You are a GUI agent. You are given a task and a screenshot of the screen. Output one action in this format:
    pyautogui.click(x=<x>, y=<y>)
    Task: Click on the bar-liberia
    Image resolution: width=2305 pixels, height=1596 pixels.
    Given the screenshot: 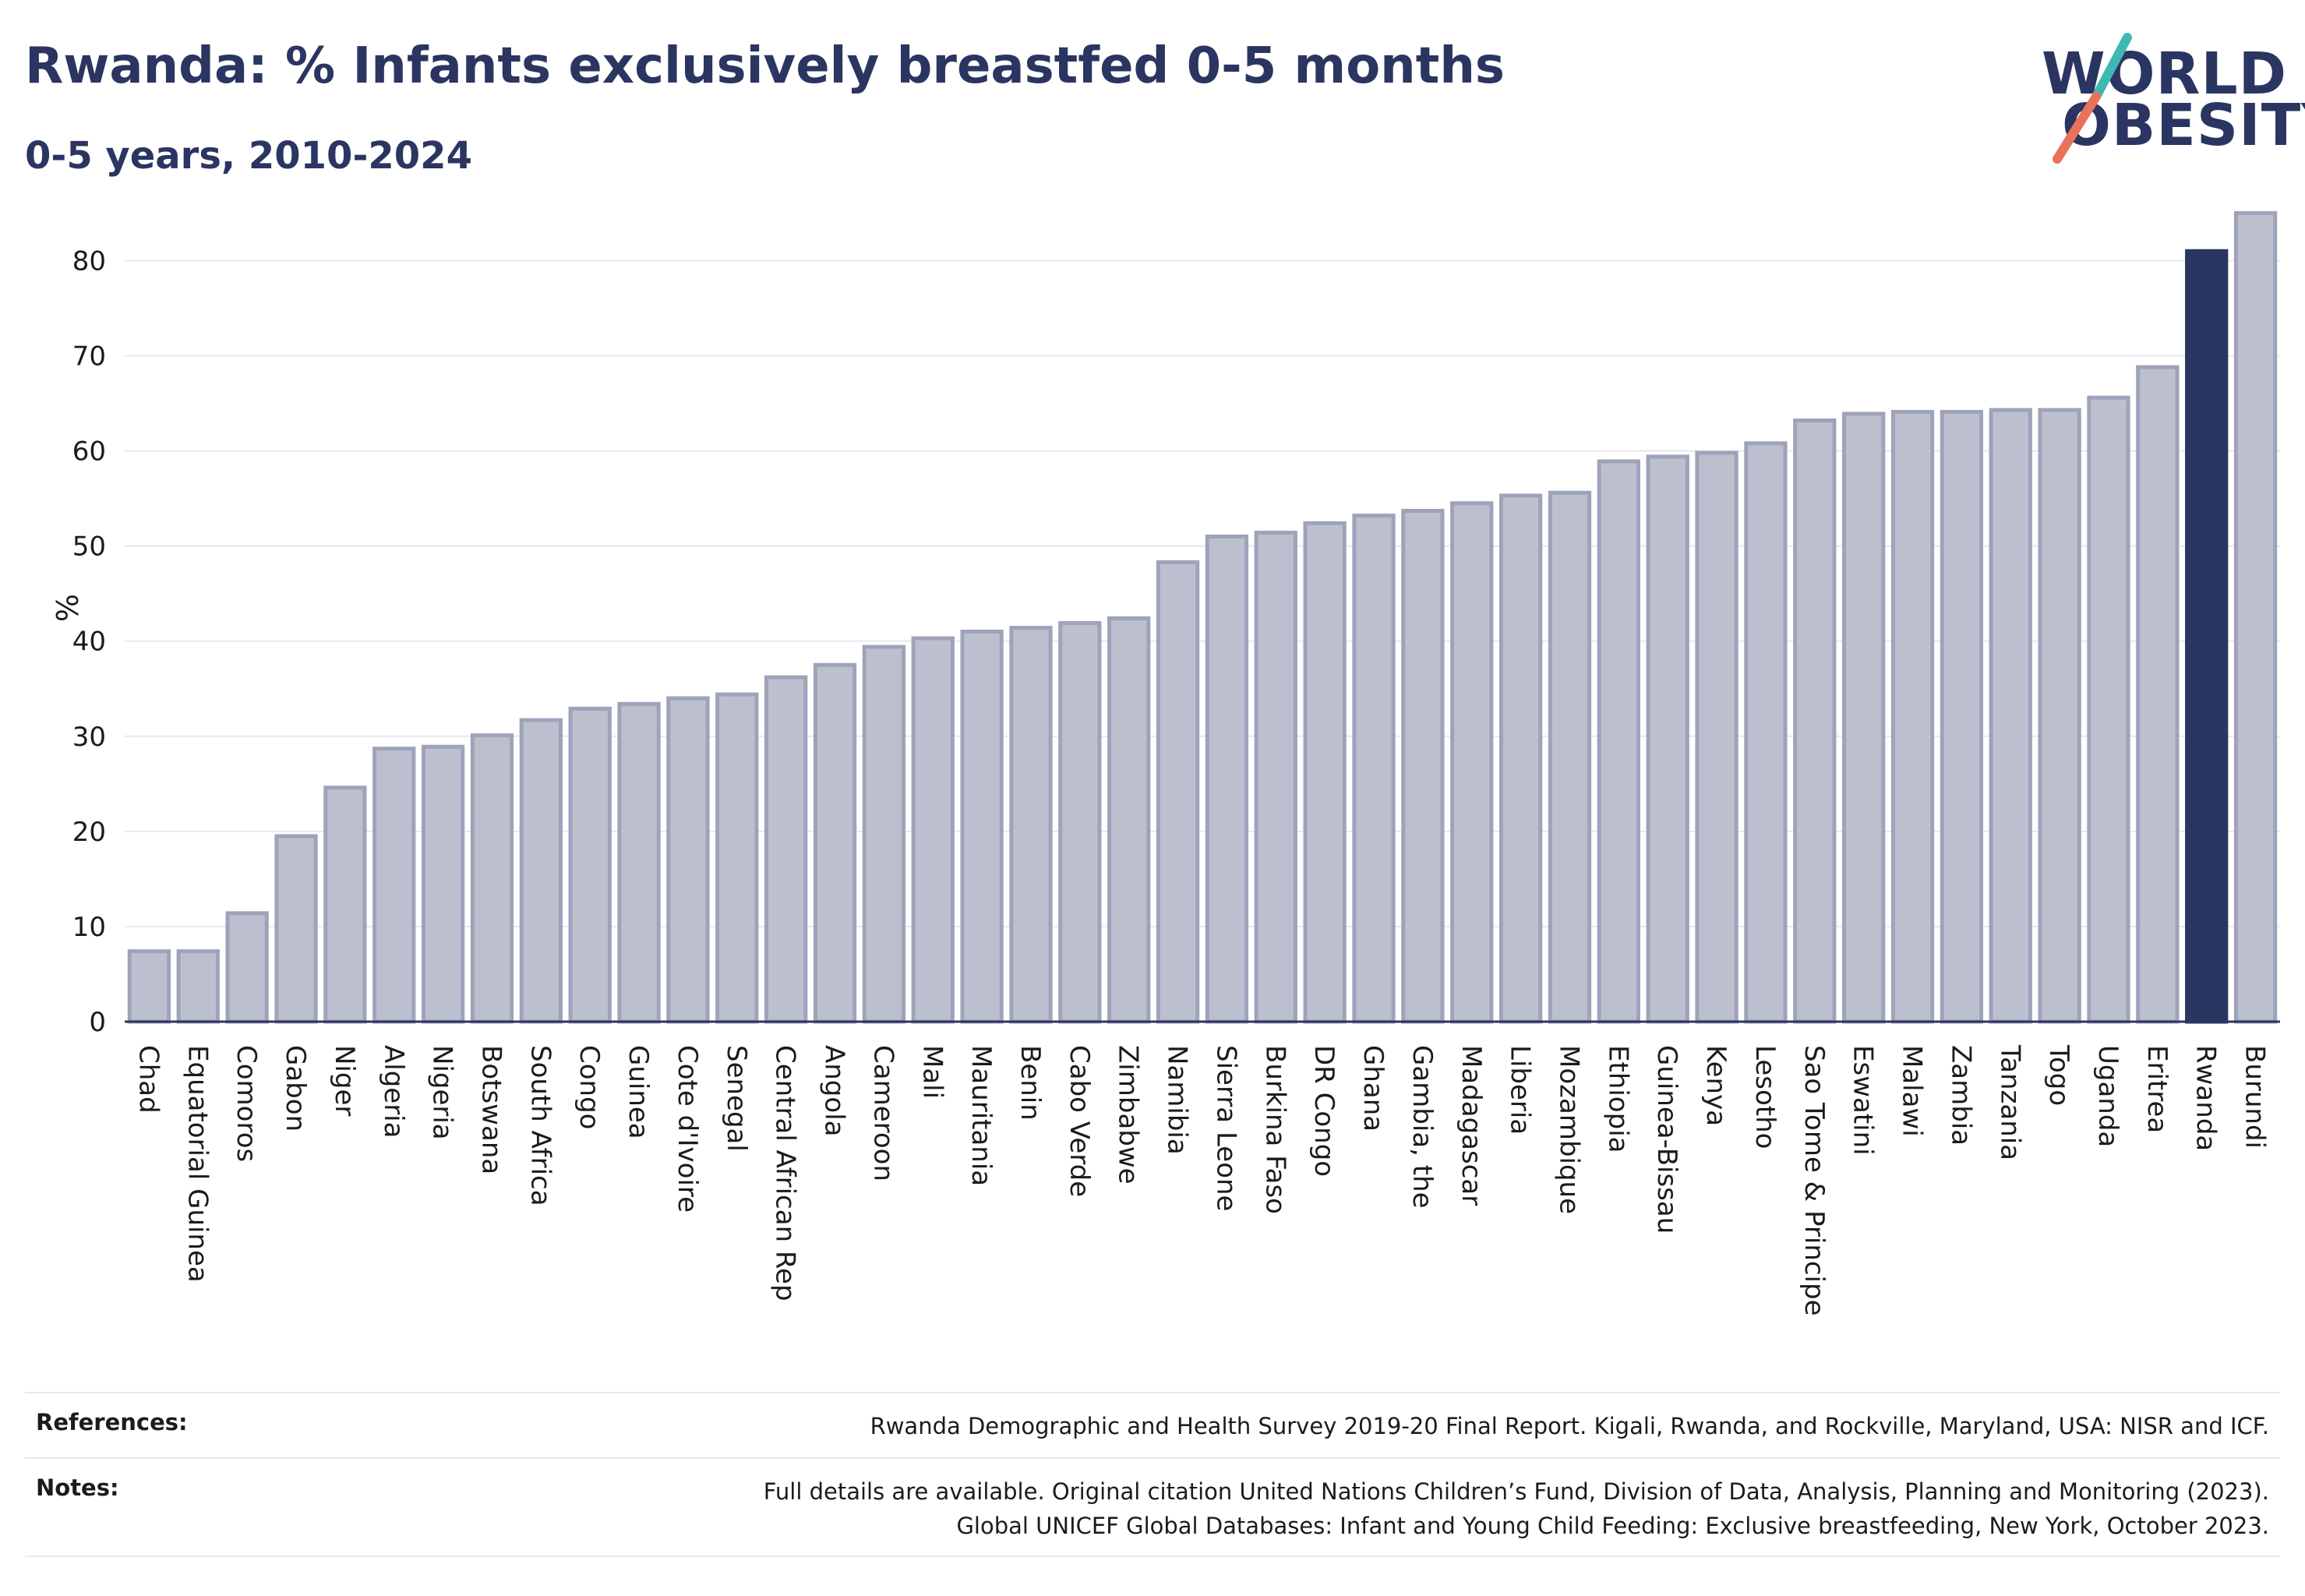 What is the action you would take?
    pyautogui.click(x=1520, y=758)
    